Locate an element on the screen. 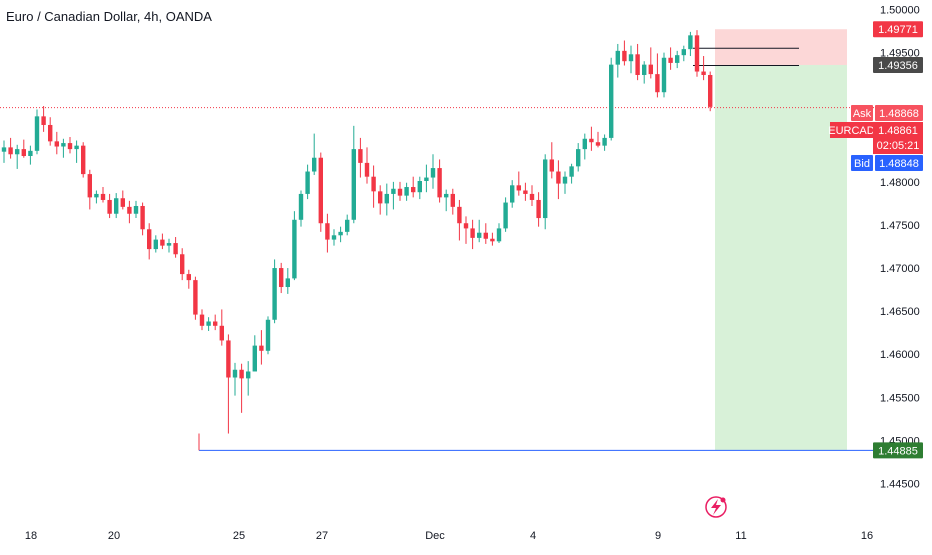 This screenshot has height=555, width=932. entry-price-label-bg is located at coordinates (898, 64).